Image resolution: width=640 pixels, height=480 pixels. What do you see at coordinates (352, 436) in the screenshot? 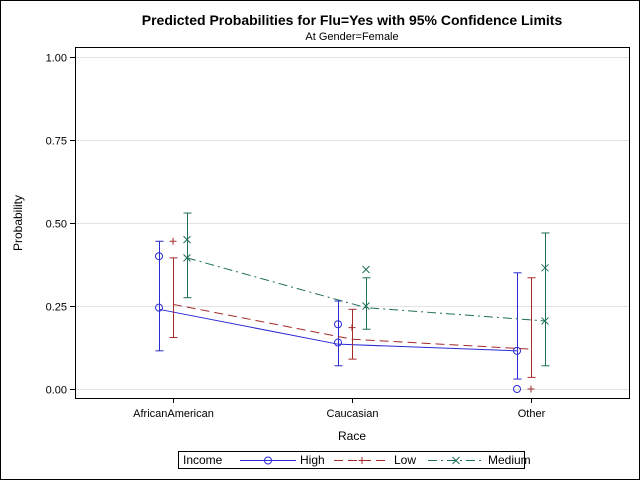
I see `x-axis-label: Race` at bounding box center [352, 436].